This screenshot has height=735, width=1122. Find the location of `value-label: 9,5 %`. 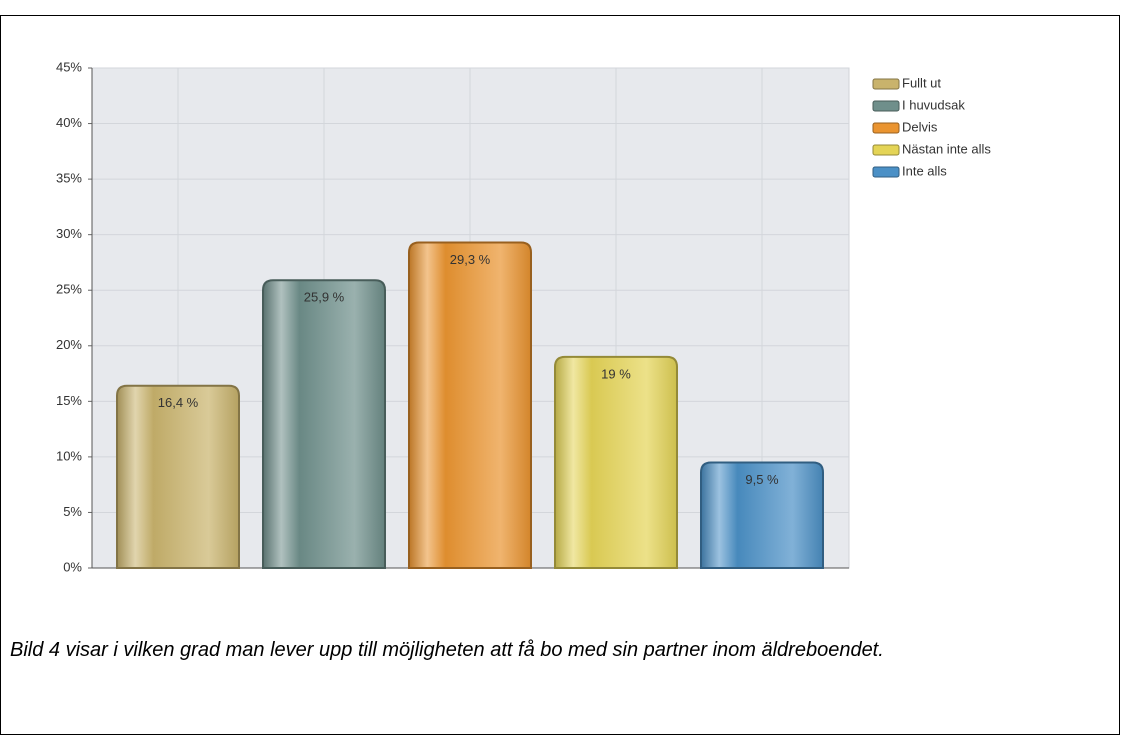

value-label: 9,5 % is located at coordinates (762, 479).